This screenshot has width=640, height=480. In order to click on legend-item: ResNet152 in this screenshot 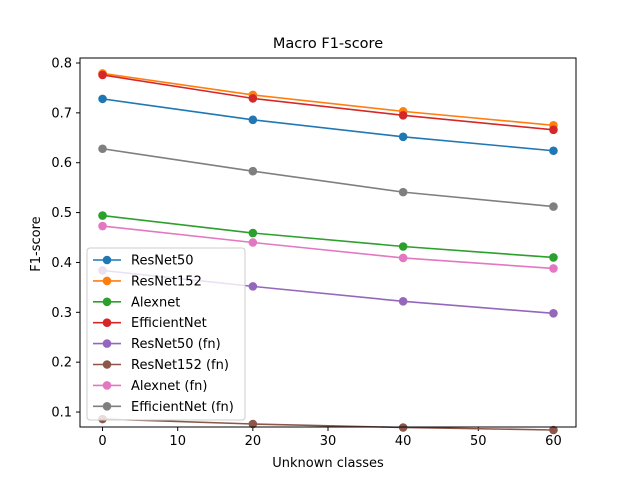, I will do `click(147, 281)`.